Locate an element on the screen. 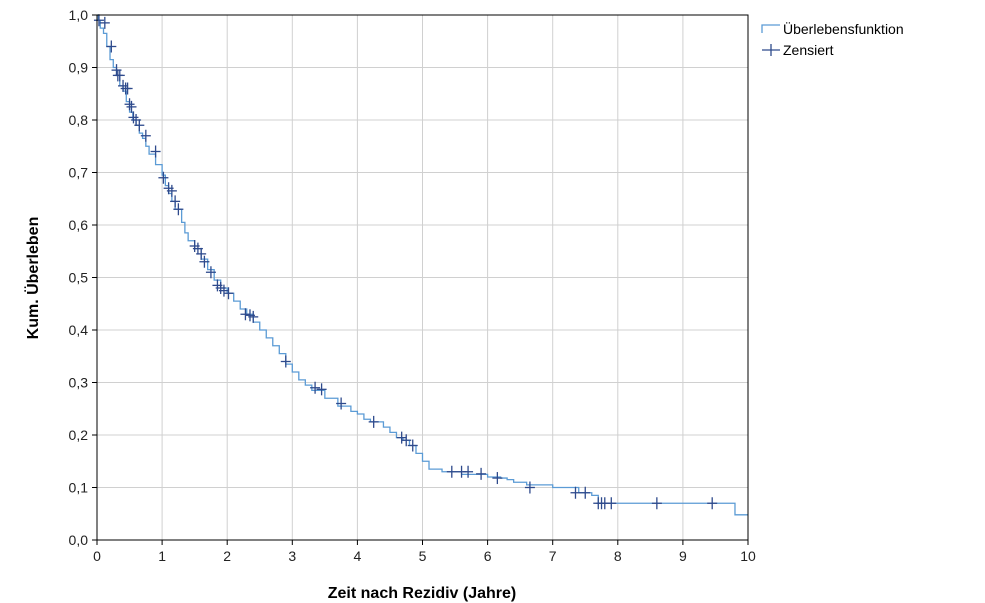  y-tick-label: 0,1 is located at coordinates (79, 488).